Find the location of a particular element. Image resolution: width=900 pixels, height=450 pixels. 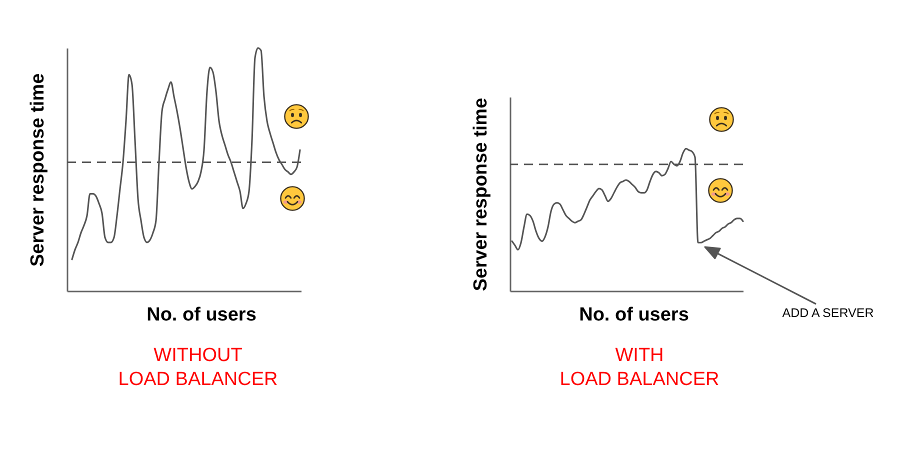

text: ADD A SERVER is located at coordinates (828, 313).